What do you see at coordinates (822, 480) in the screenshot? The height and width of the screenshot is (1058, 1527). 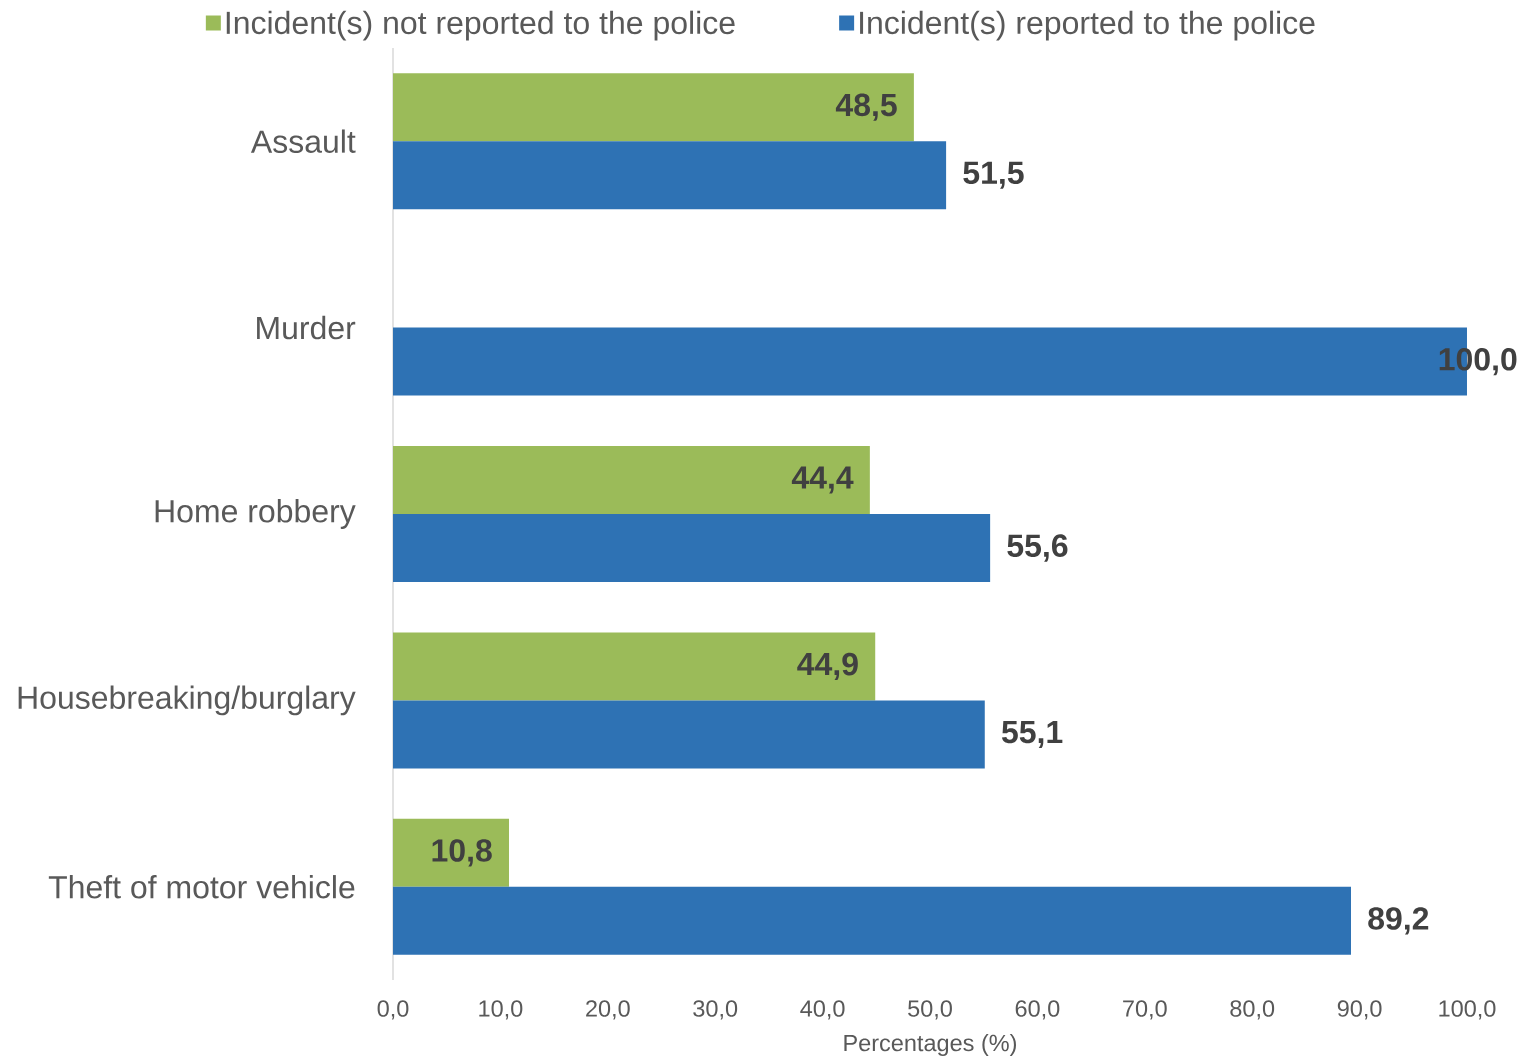 I see `data-label: 44,4` at bounding box center [822, 480].